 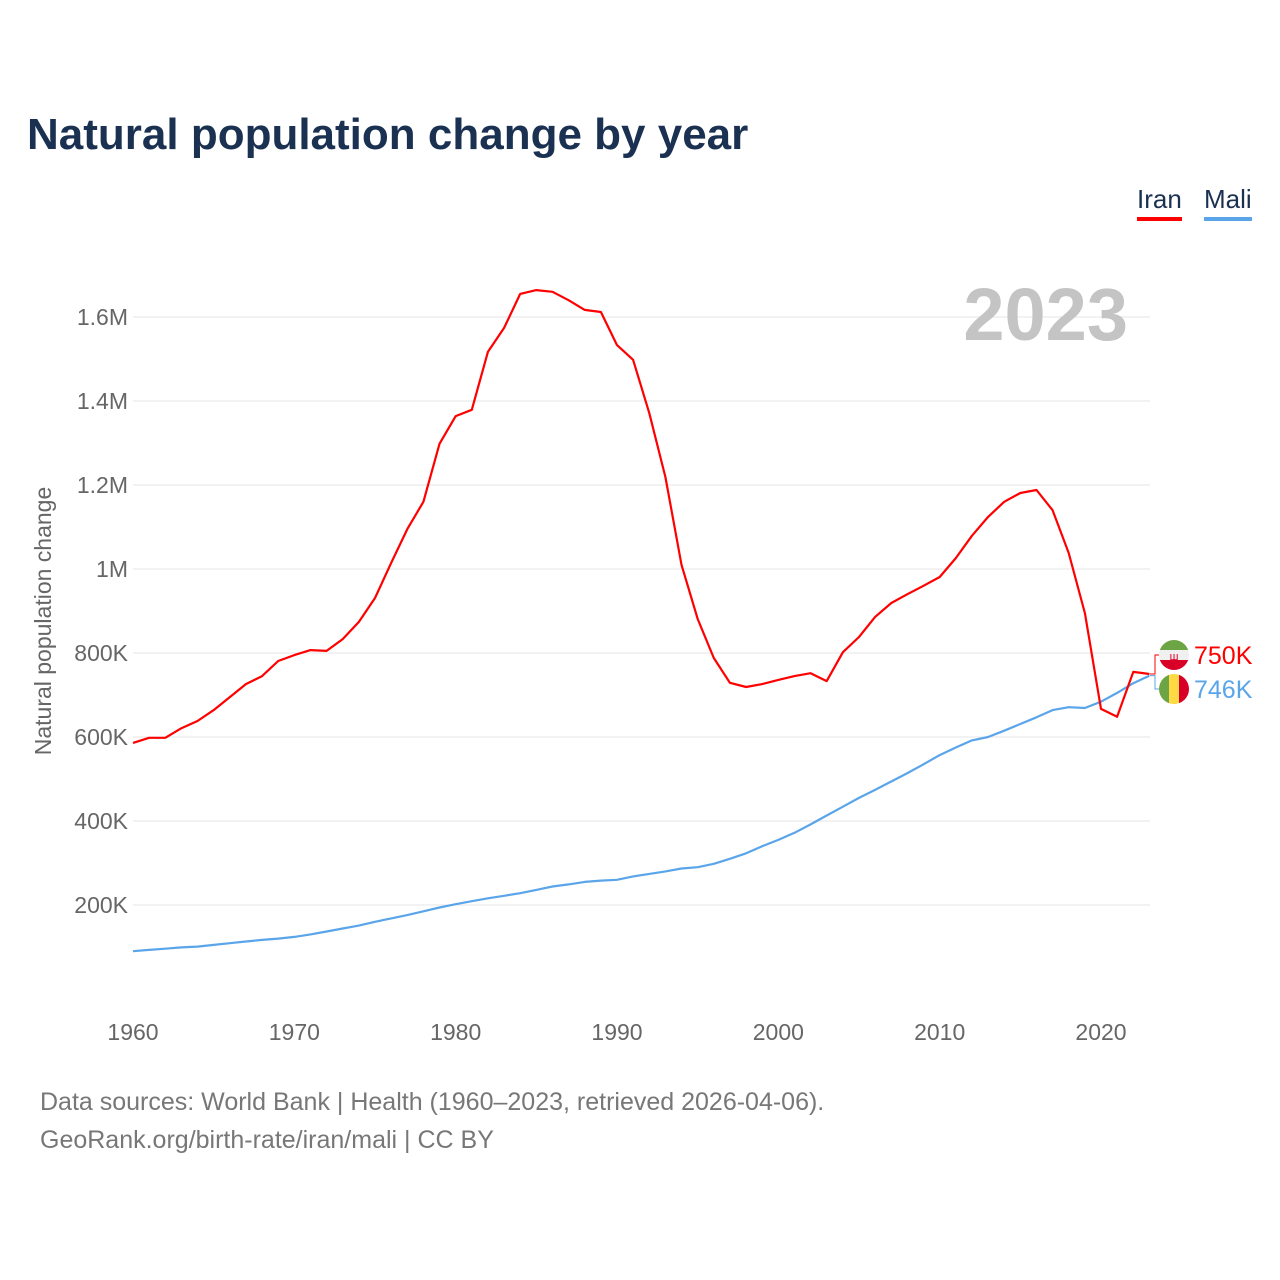 I want to click on end-label-iran: 750K, so click(x=1223, y=656).